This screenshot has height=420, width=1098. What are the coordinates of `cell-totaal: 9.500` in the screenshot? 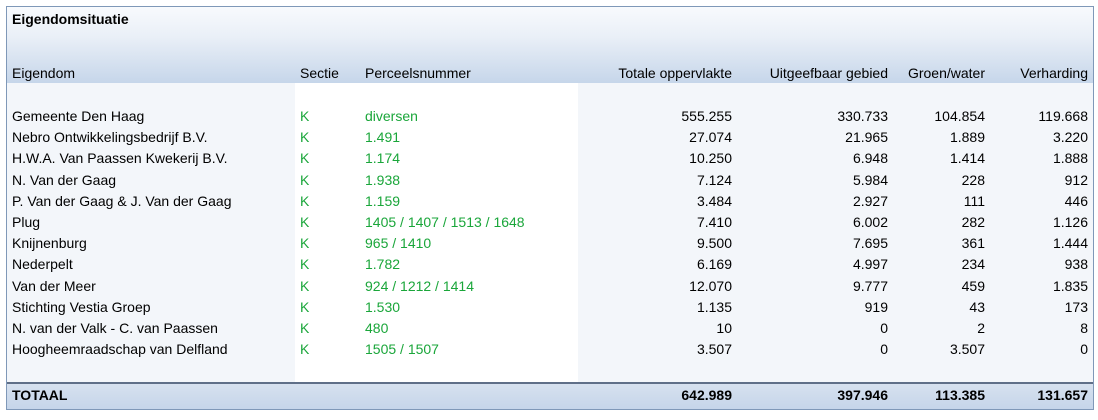 It's located at (714, 243).